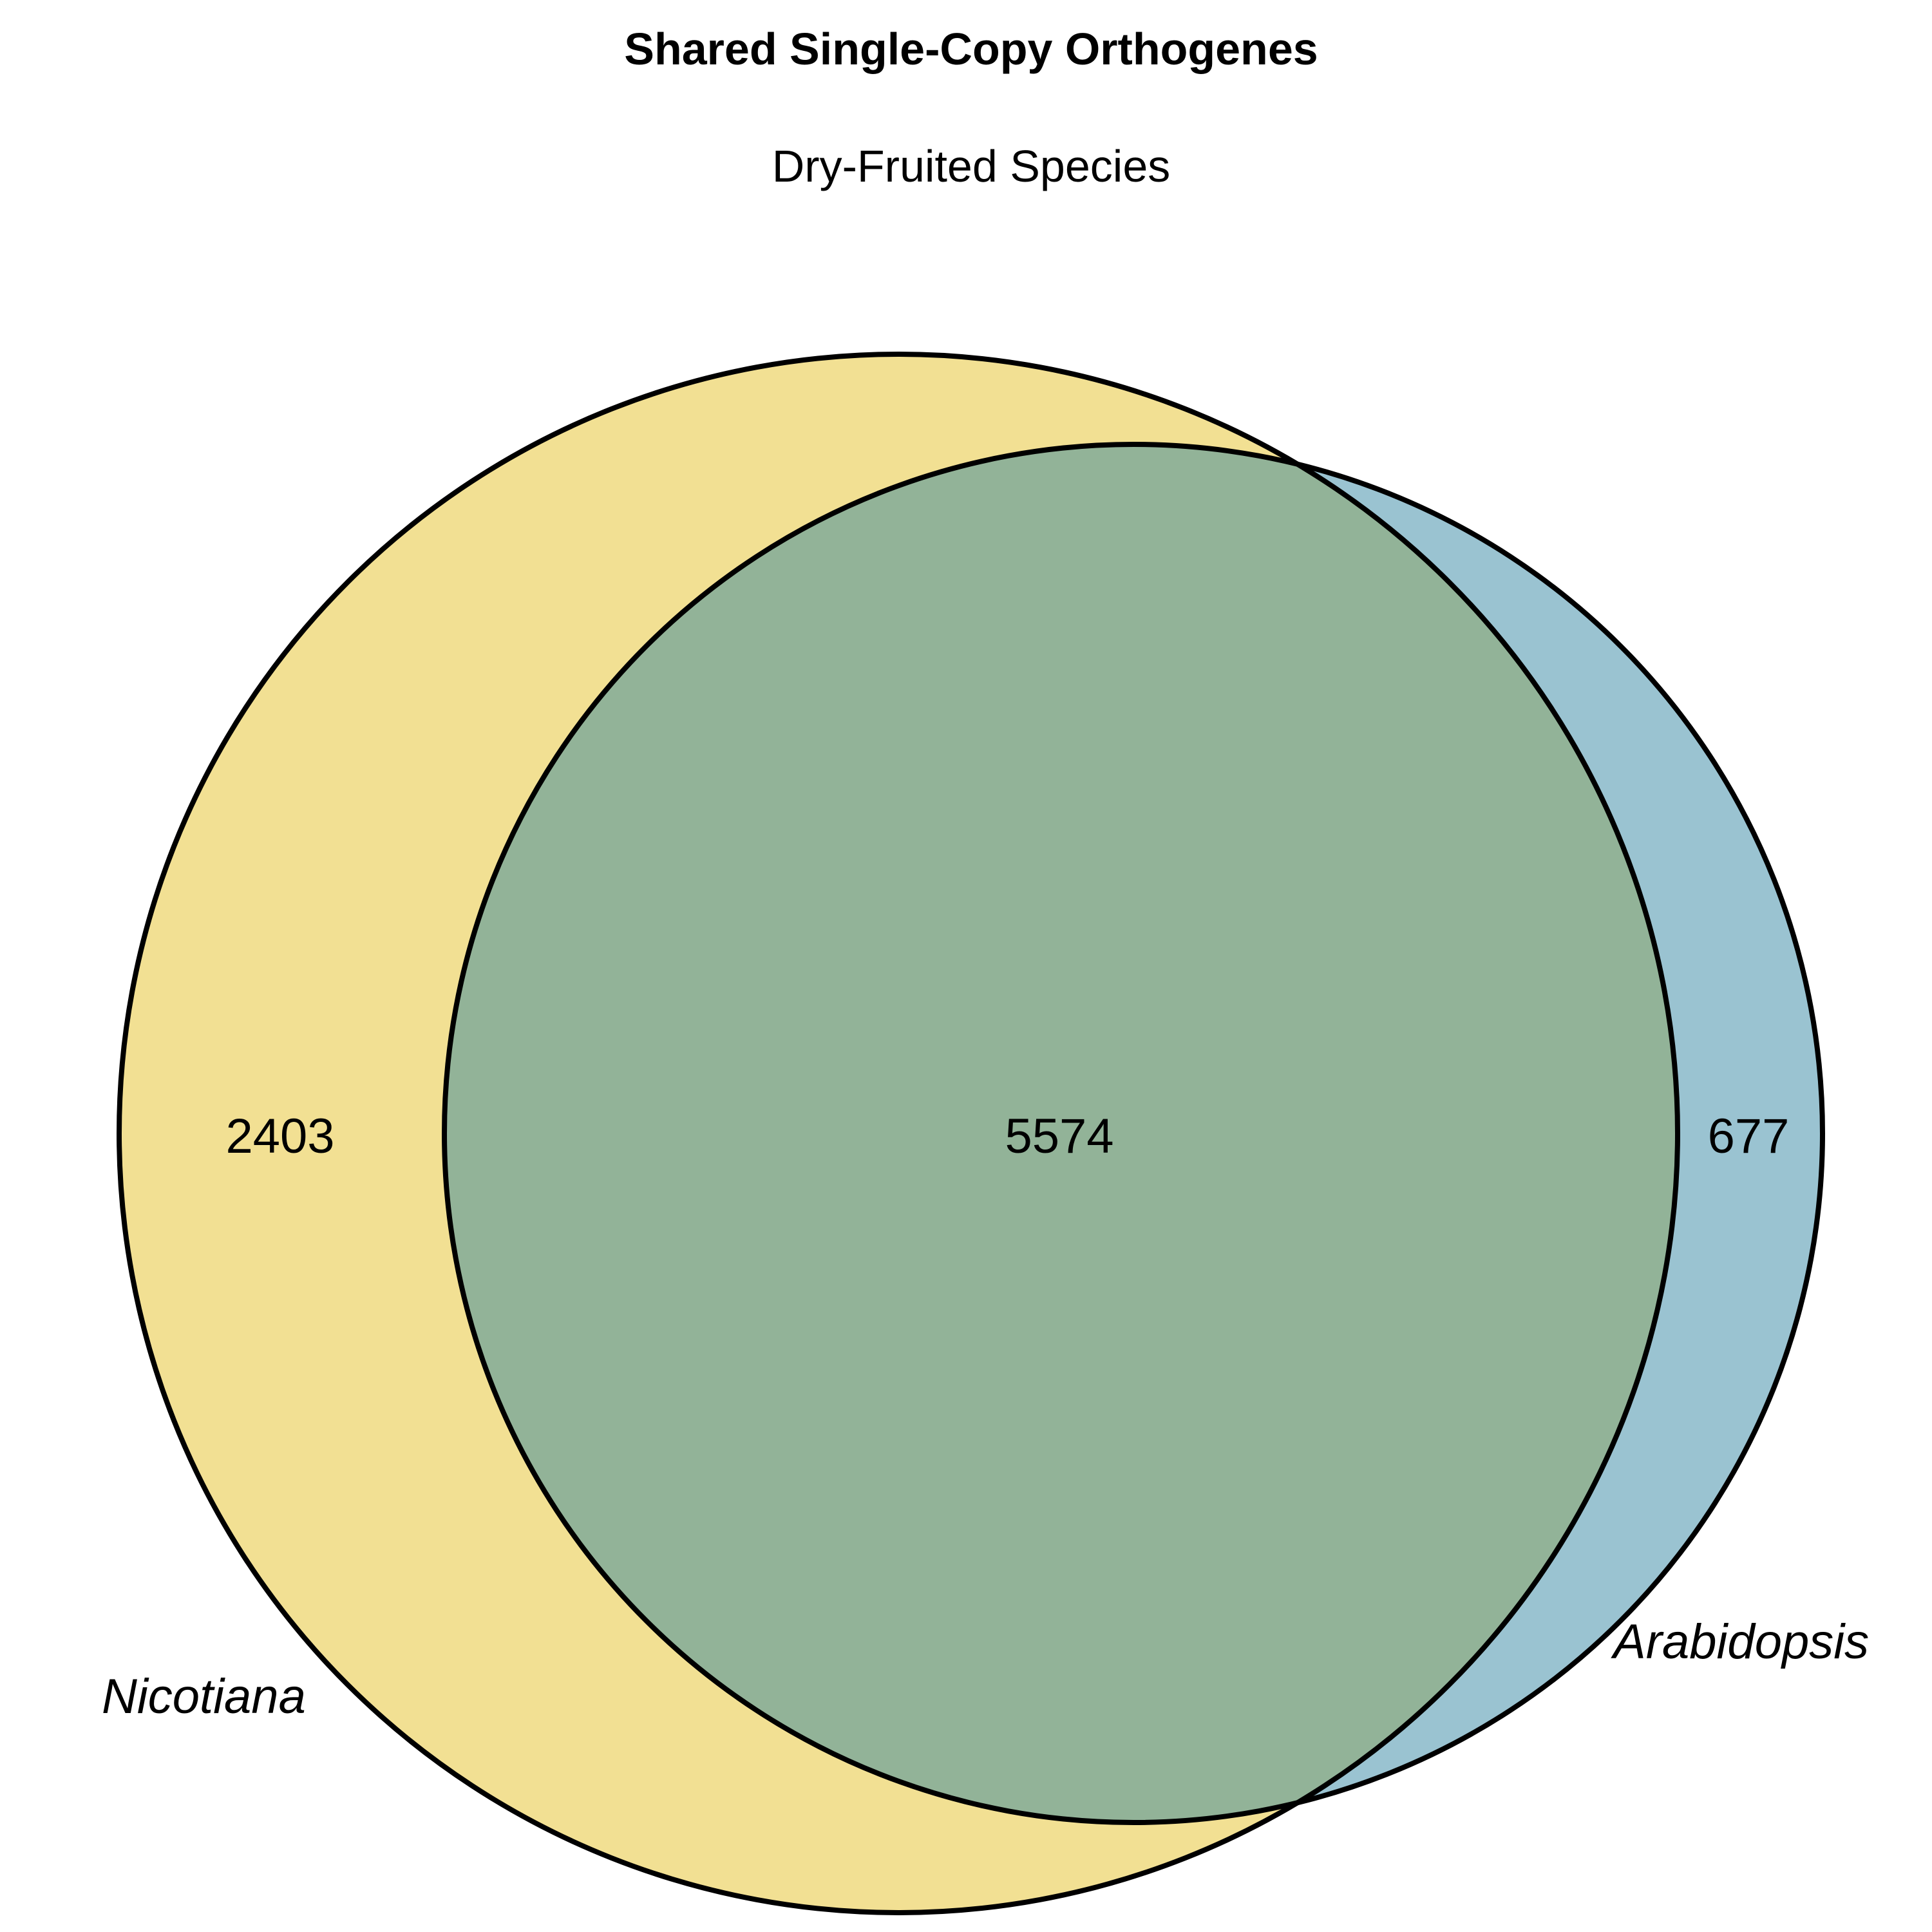 The image size is (1932, 1932). What do you see at coordinates (1749, 1136) in the screenshot?
I see `arabidopsis-only-count: 677` at bounding box center [1749, 1136].